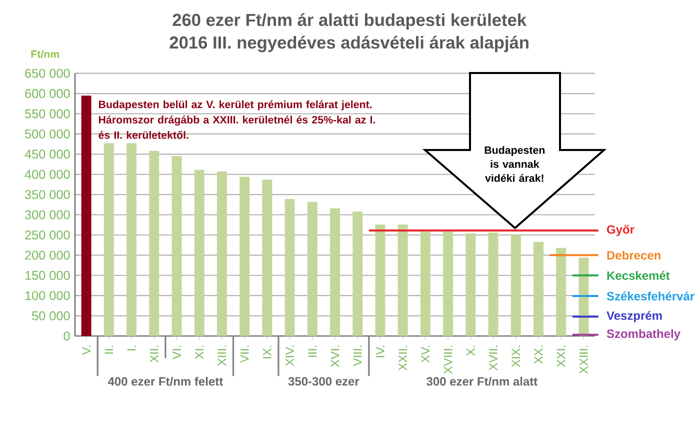 The image size is (700, 440). I want to click on chart-subtitle: 2016 III. negyedéves adásvételi árak alapján, so click(349, 44).